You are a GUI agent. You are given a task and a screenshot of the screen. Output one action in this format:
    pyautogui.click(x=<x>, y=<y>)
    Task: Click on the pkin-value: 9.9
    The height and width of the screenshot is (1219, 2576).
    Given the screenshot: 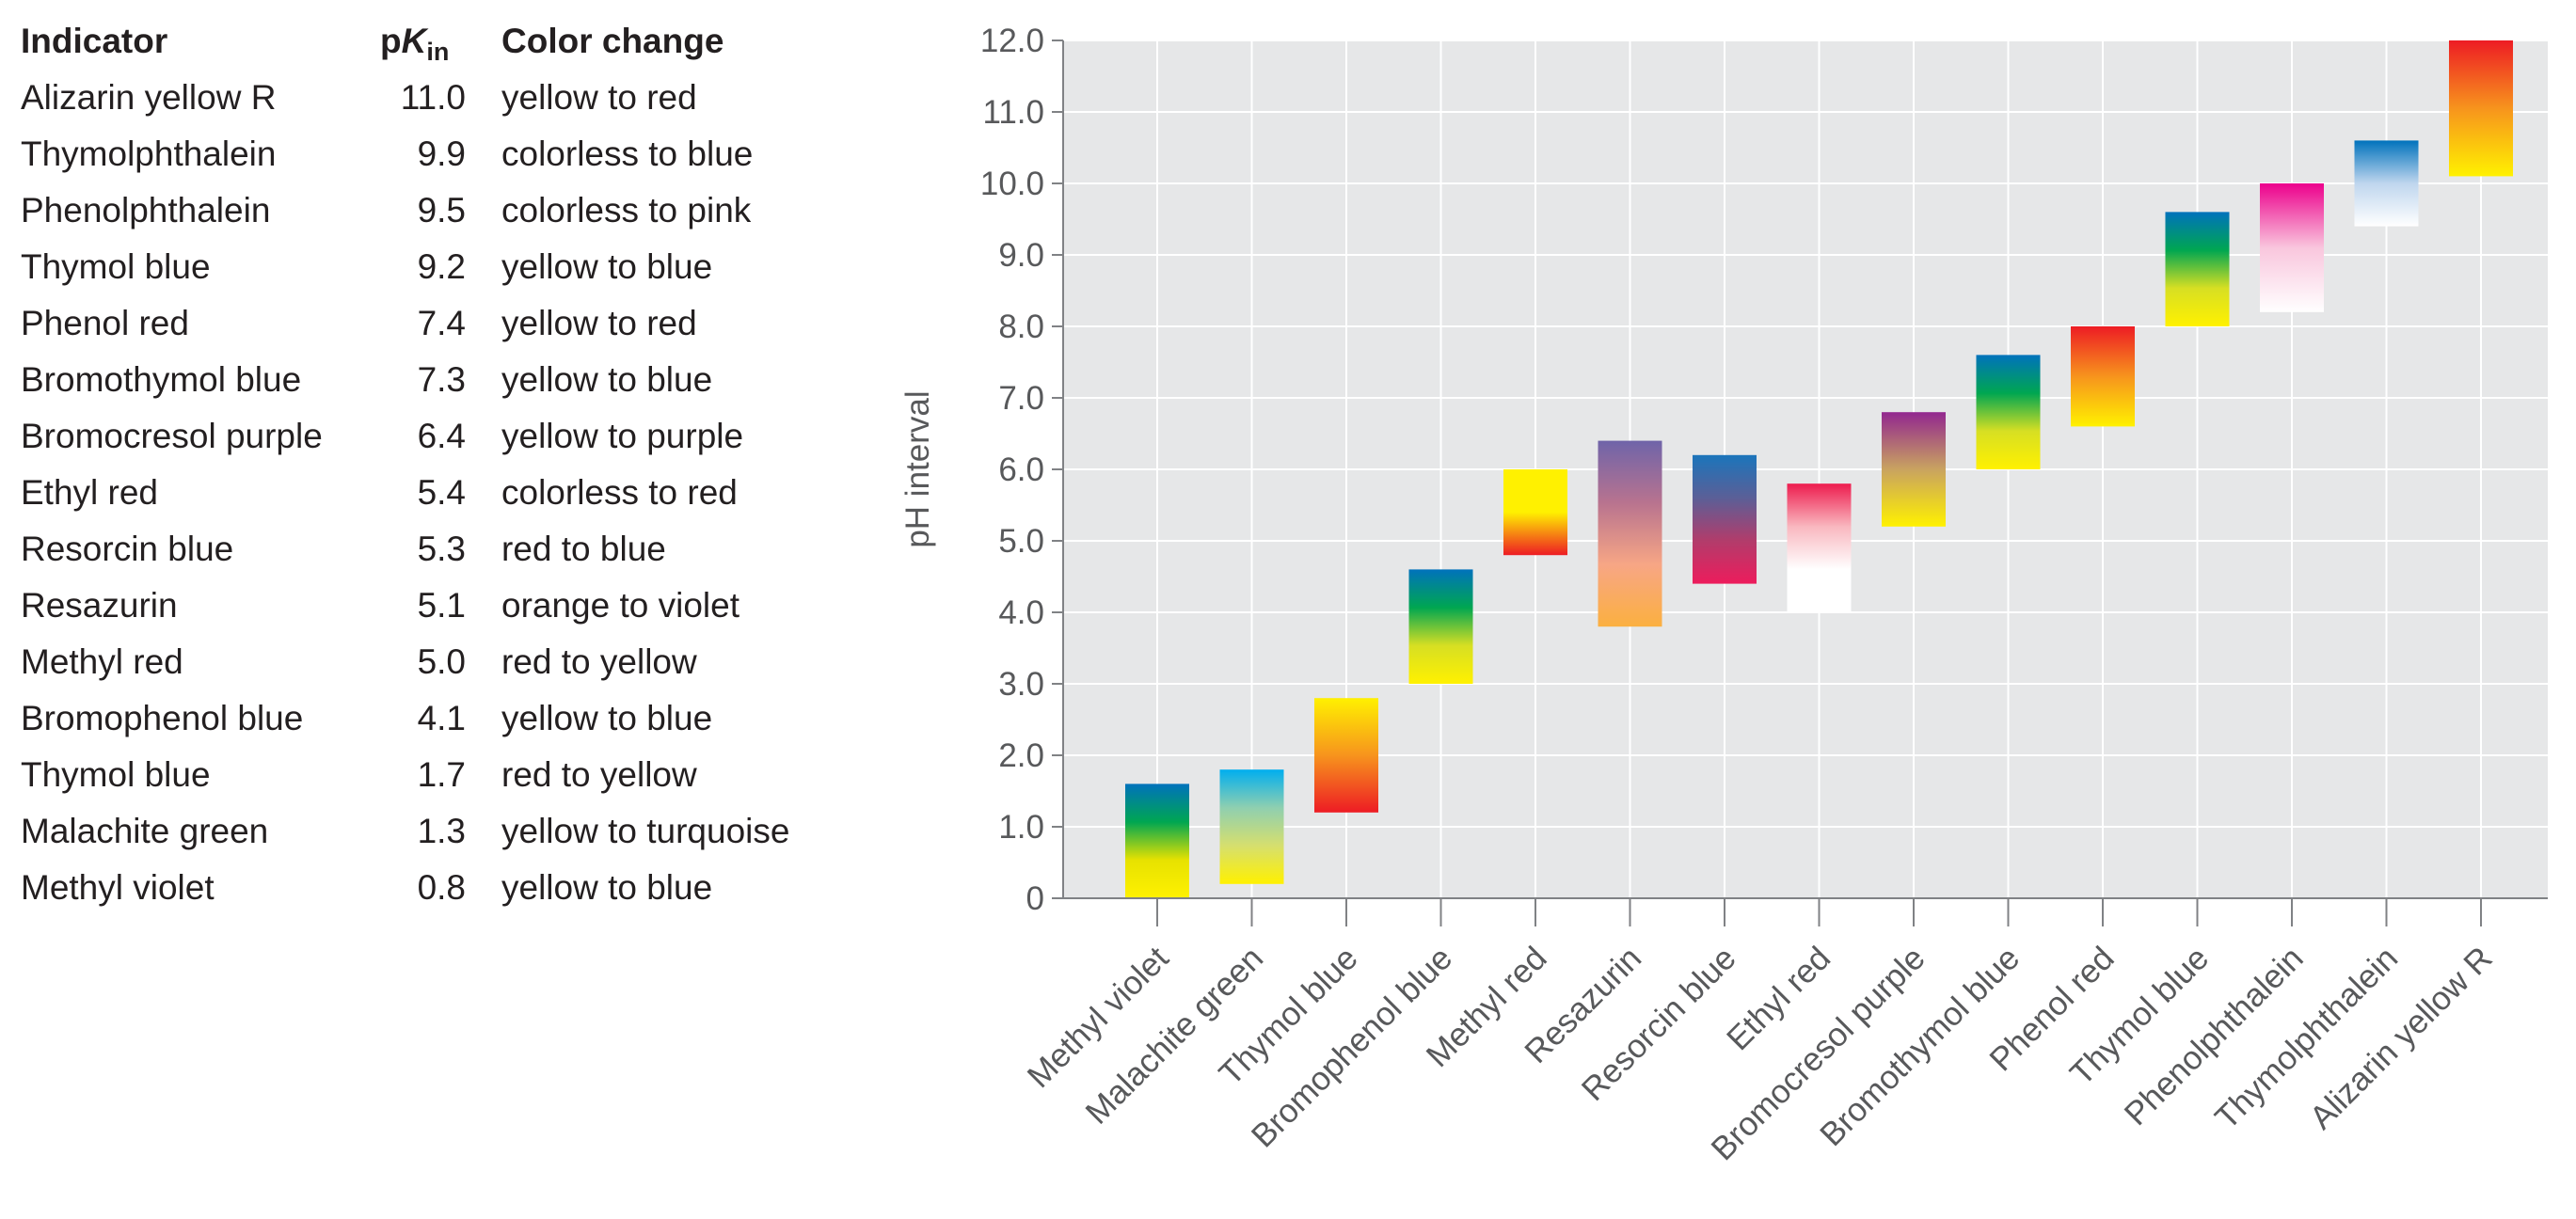 What is the action you would take?
    pyautogui.click(x=442, y=154)
    